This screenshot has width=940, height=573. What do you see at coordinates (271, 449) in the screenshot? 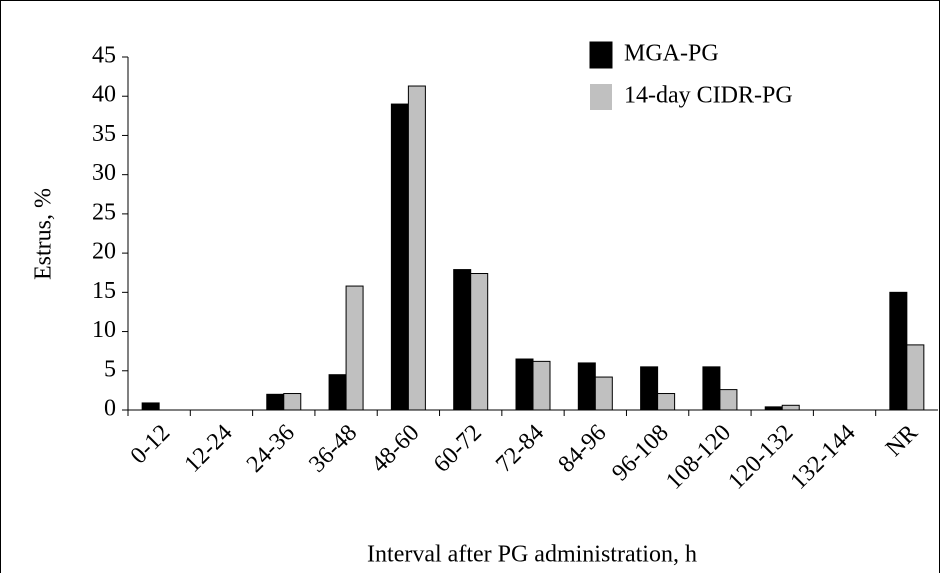
I see `x-tick-label: 24-36` at bounding box center [271, 449].